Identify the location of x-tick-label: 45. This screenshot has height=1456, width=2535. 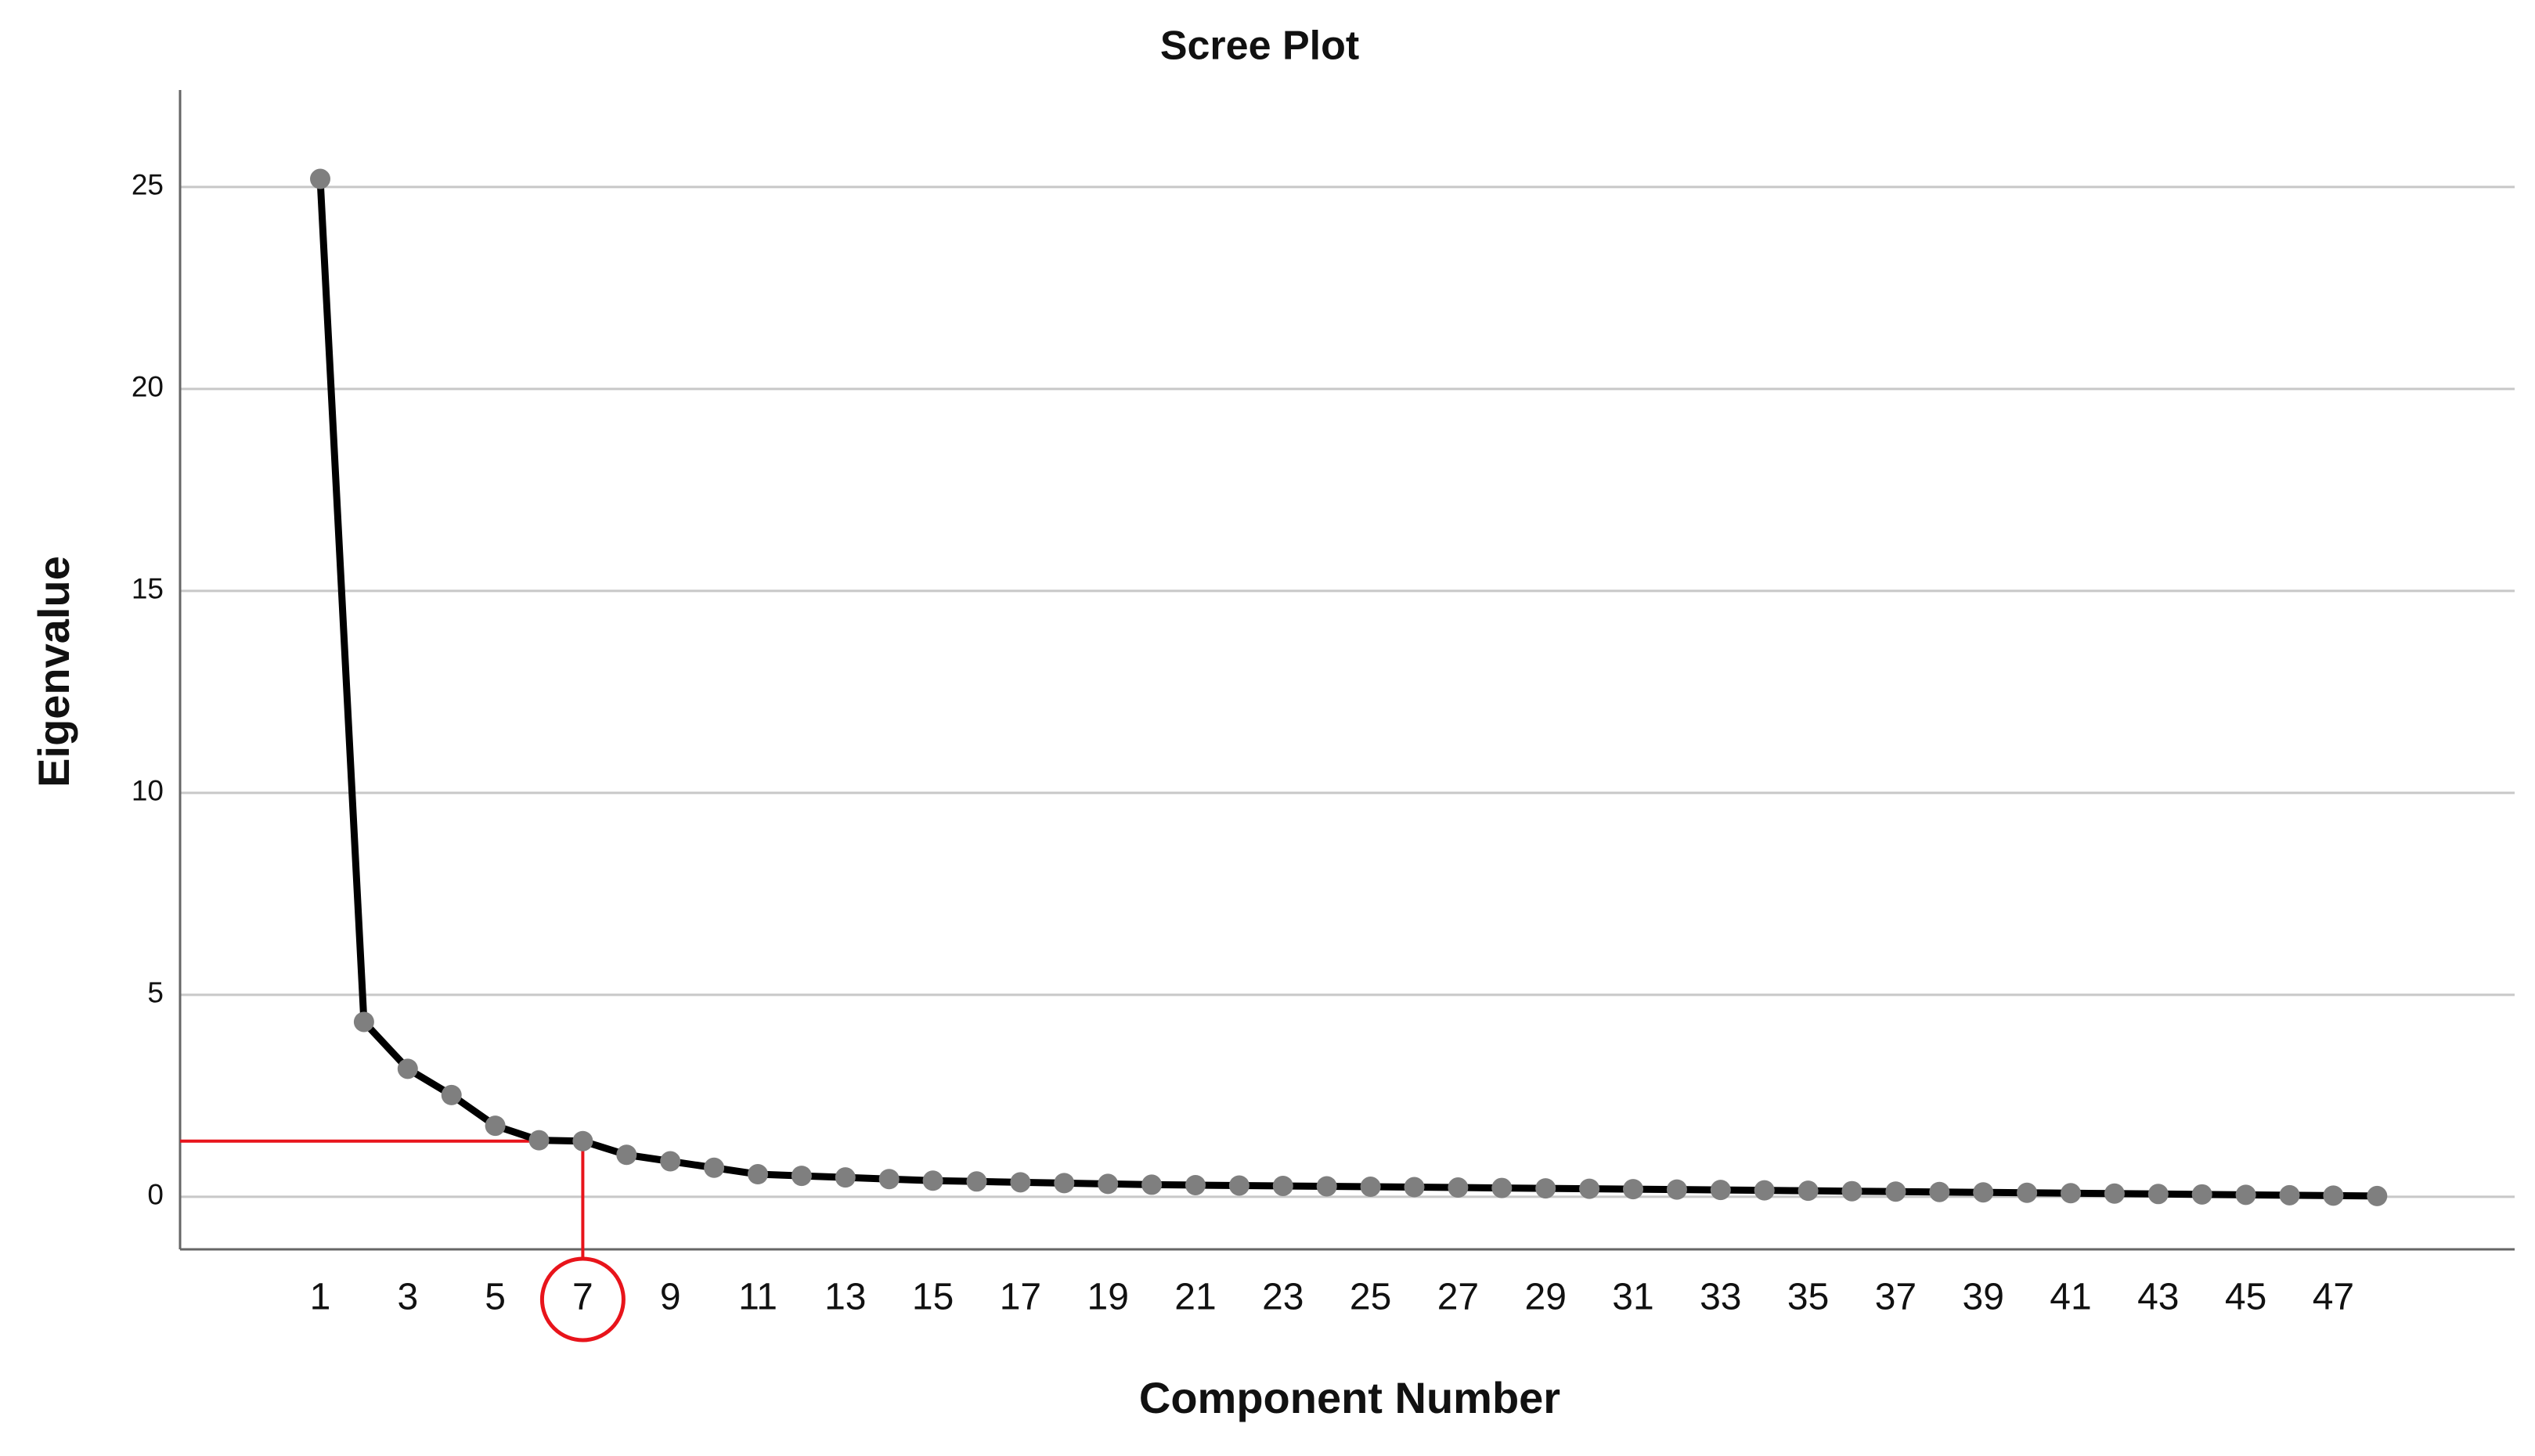
(2245, 1297).